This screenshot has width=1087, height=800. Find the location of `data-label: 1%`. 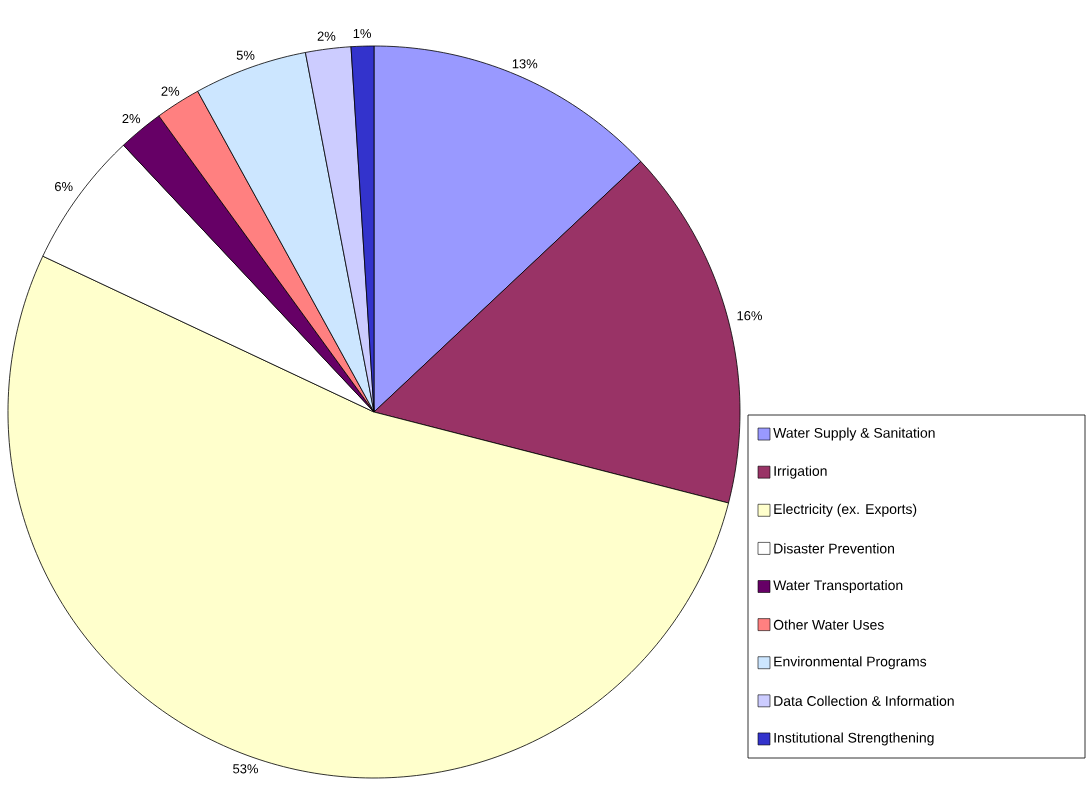

data-label: 1% is located at coordinates (362, 33).